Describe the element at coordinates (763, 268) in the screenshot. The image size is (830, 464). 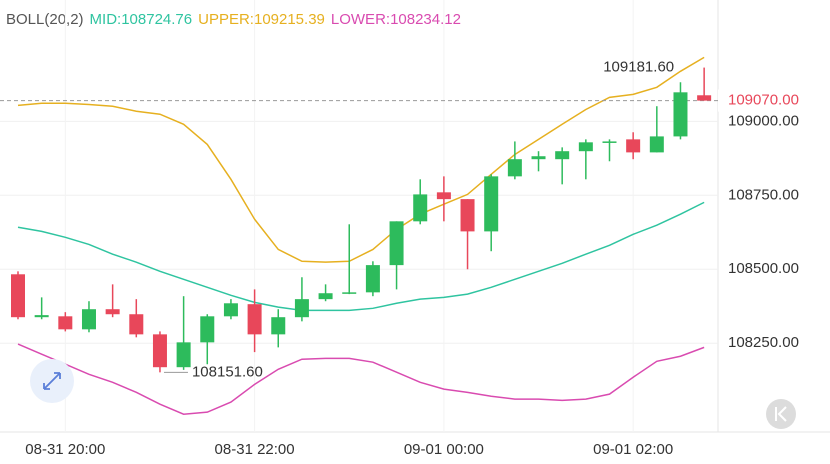
I see `y-tick-label: 108500.00` at that location.